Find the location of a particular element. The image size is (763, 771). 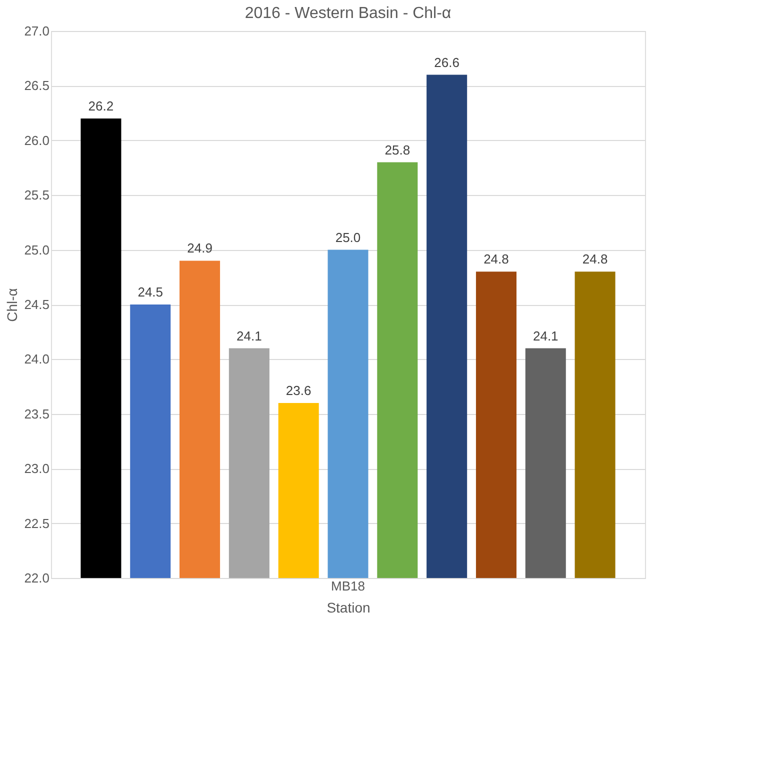

y-tick-label: 22.5 is located at coordinates (37, 523).